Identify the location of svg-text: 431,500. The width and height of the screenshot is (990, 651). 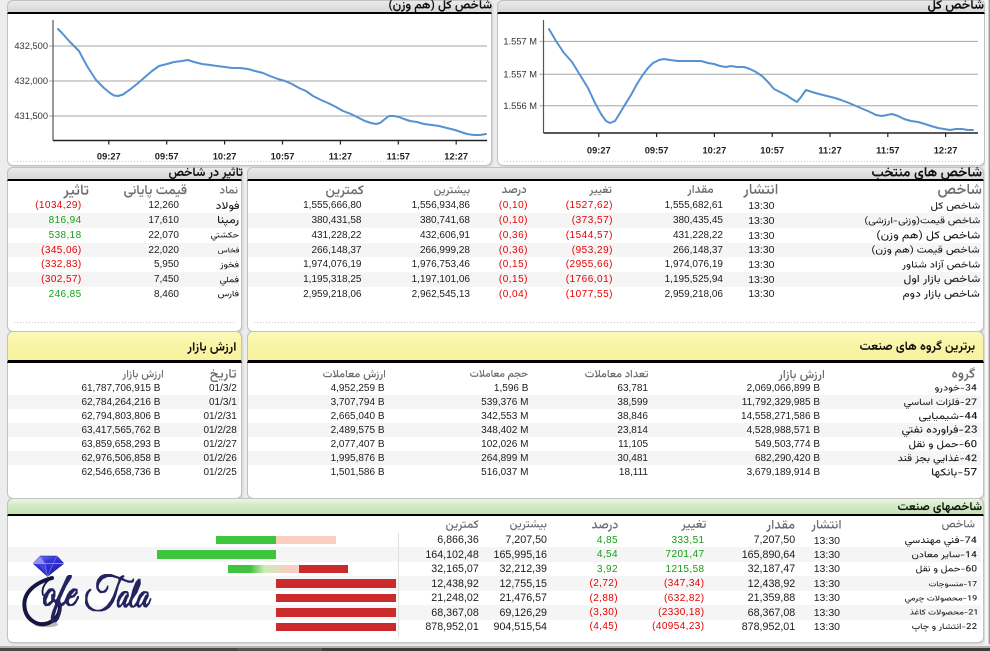
(31, 116).